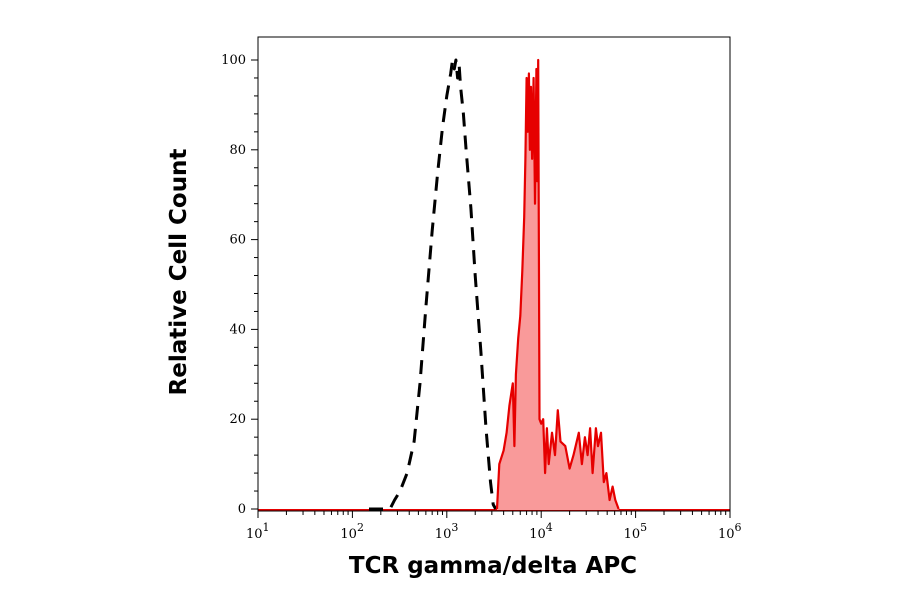 This screenshot has height=594, width=900. Describe the element at coordinates (233, 60) in the screenshot. I see `y-tick-label: 100` at that location.